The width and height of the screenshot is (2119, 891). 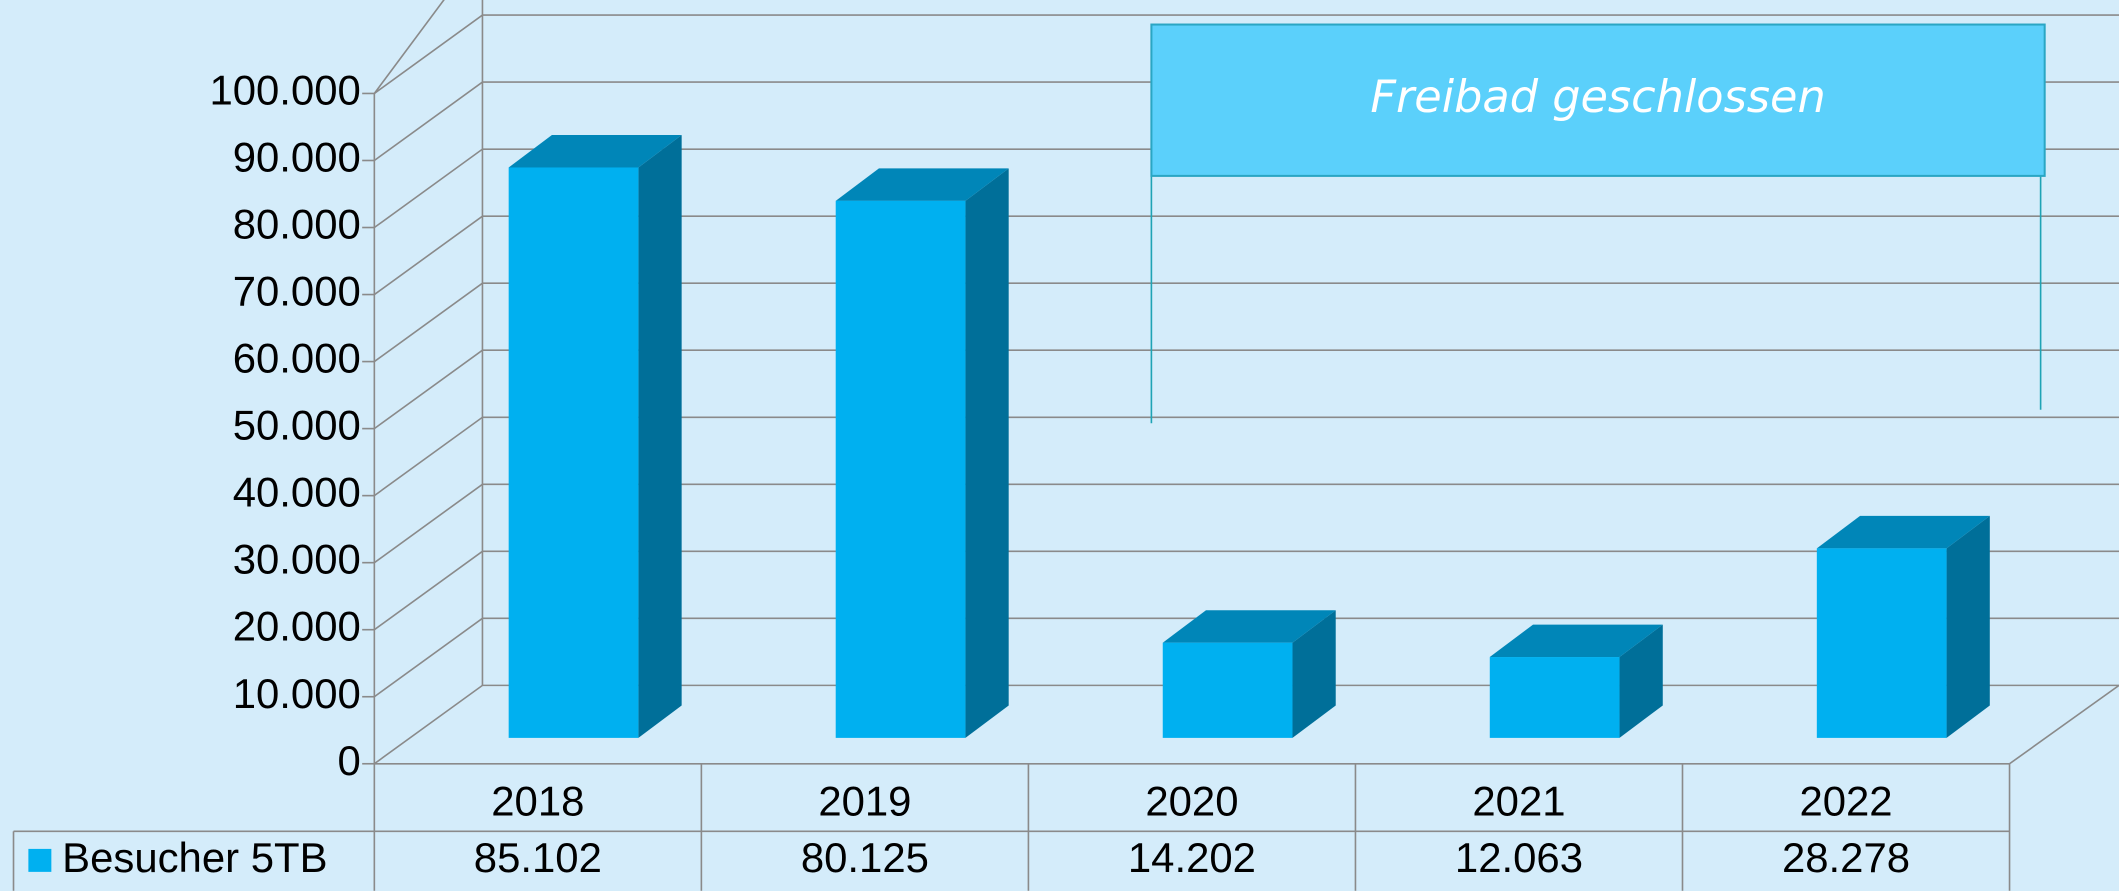 What do you see at coordinates (297, 358) in the screenshot?
I see `y-tick-label: 60.000` at bounding box center [297, 358].